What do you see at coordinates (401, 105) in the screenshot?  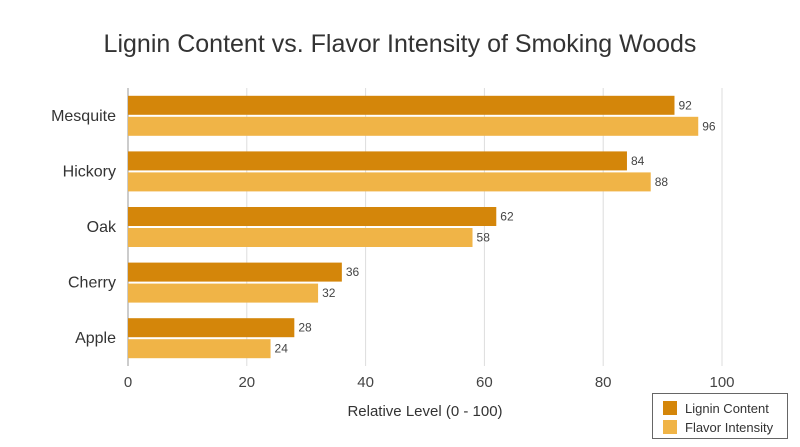 I see `bar-mesquite-lignin` at bounding box center [401, 105].